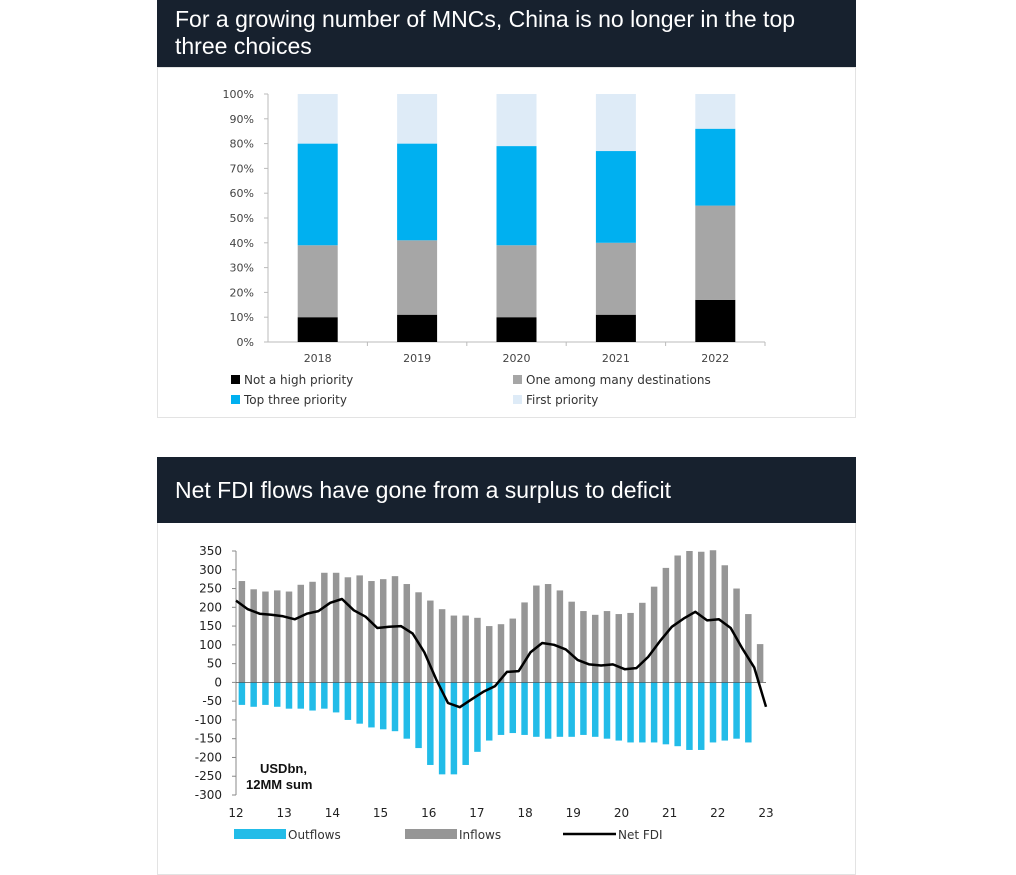  What do you see at coordinates (715, 358) in the screenshot?
I see `x-tick-label: 2022` at bounding box center [715, 358].